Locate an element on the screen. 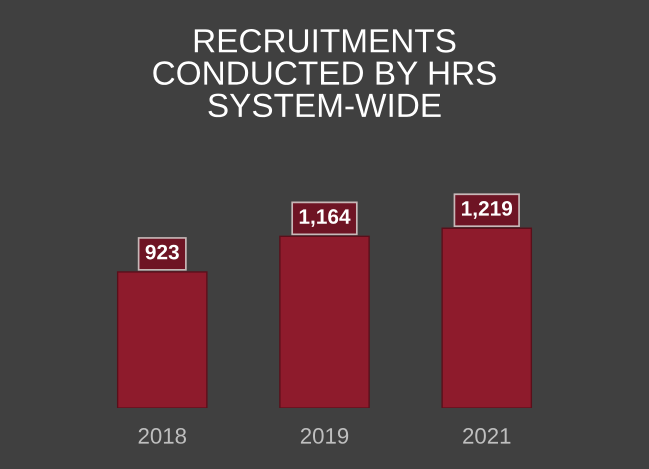 This screenshot has height=469, width=649. x-tick-label: 2021 is located at coordinates (486, 436).